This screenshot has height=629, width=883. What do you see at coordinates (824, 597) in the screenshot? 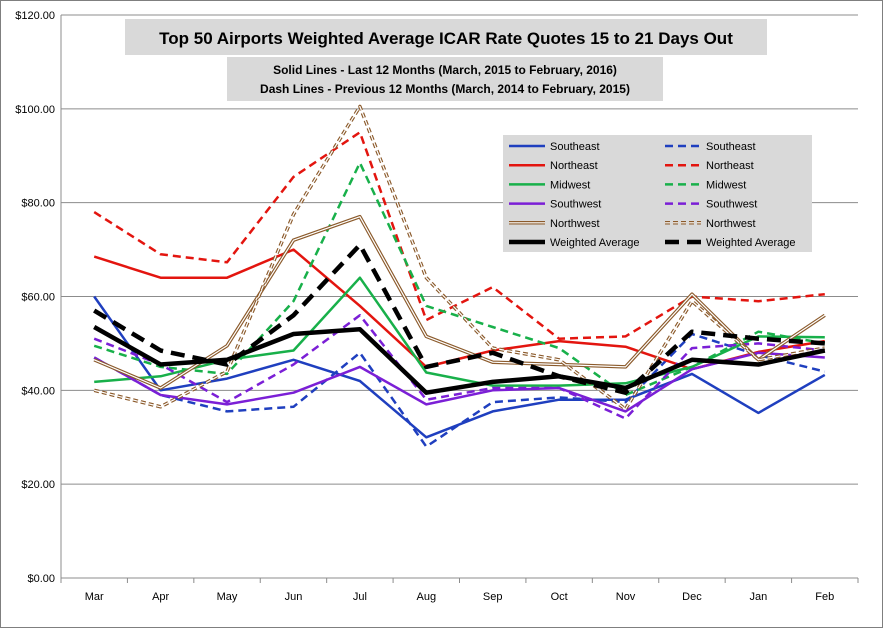
I see `x-tick-label-feb: Feb` at bounding box center [824, 597].